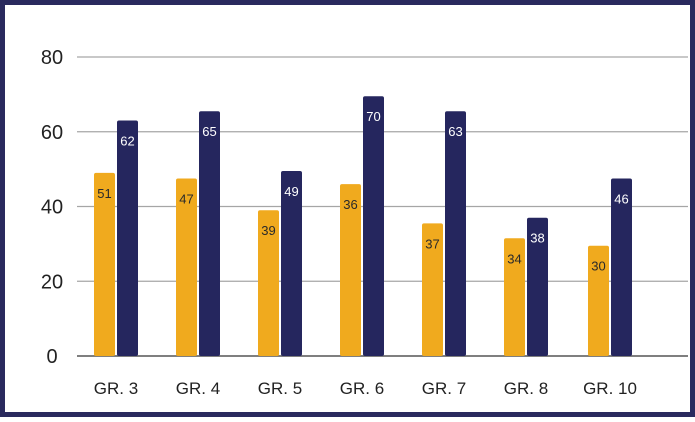 The height and width of the screenshot is (422, 695). Describe the element at coordinates (186, 267) in the screenshot. I see `bar-gr4-s1` at that location.